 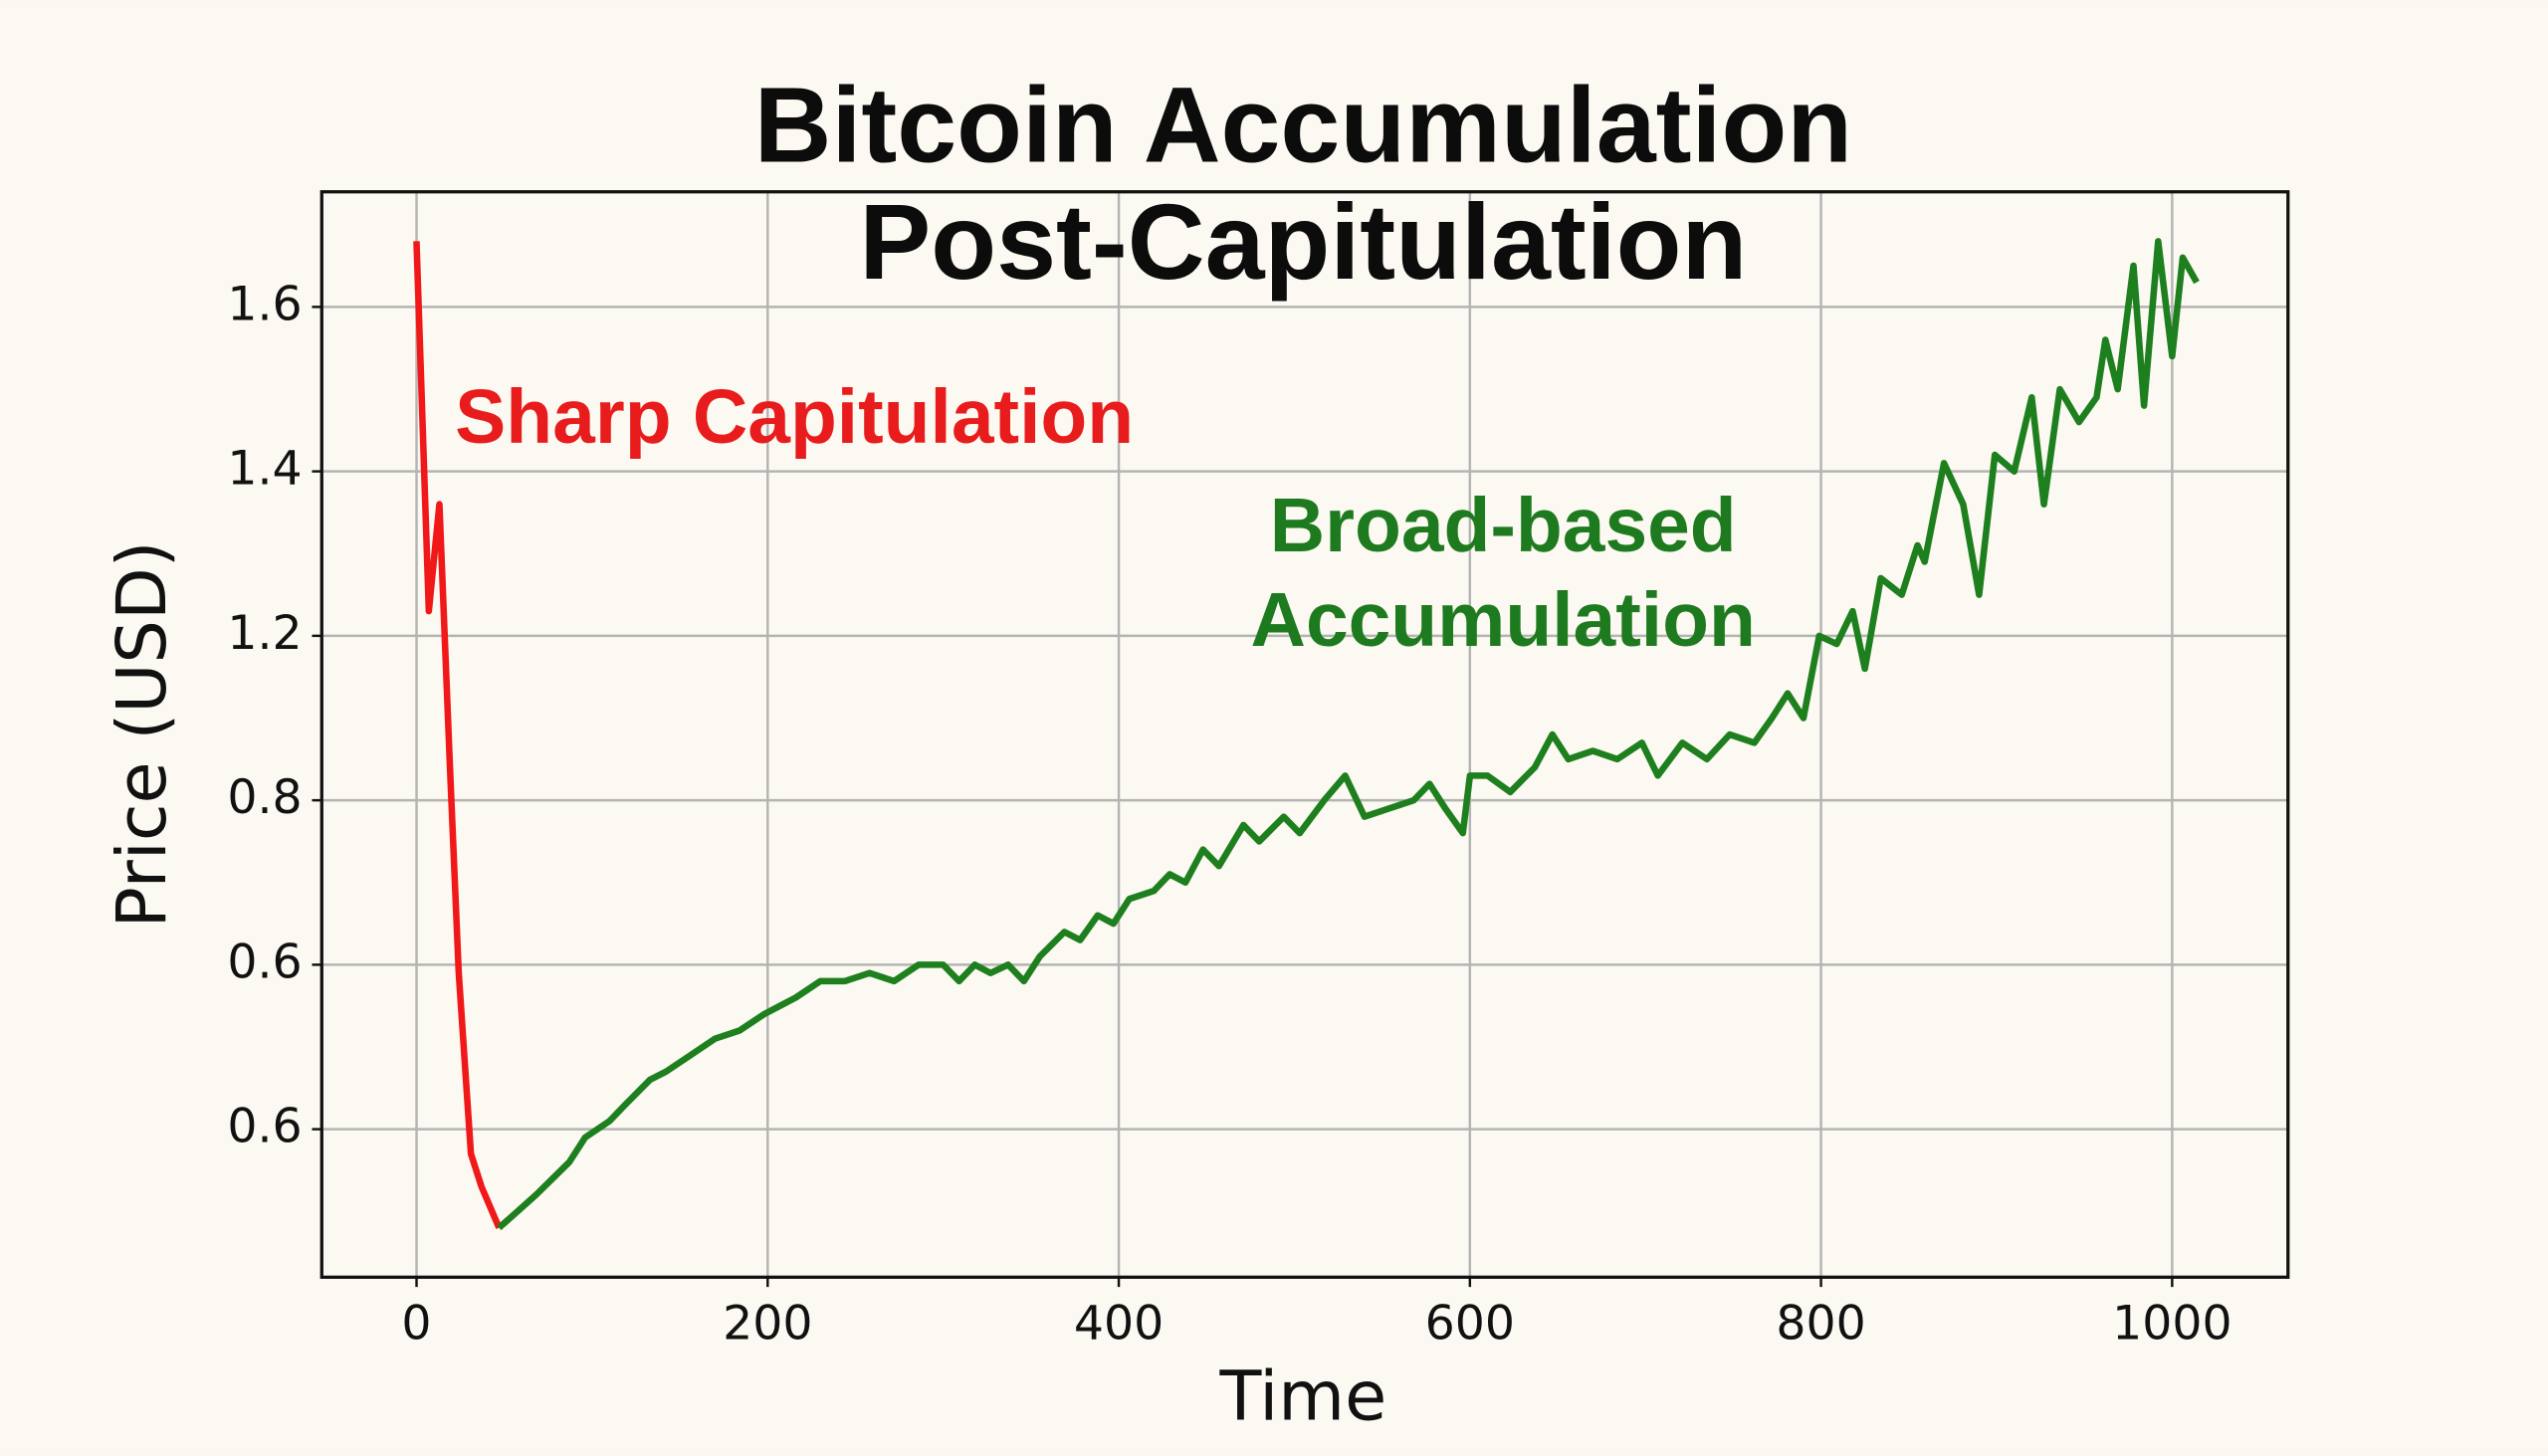 What do you see at coordinates (1303, 241) in the screenshot?
I see `chart-title: Post-Capitulation` at bounding box center [1303, 241].